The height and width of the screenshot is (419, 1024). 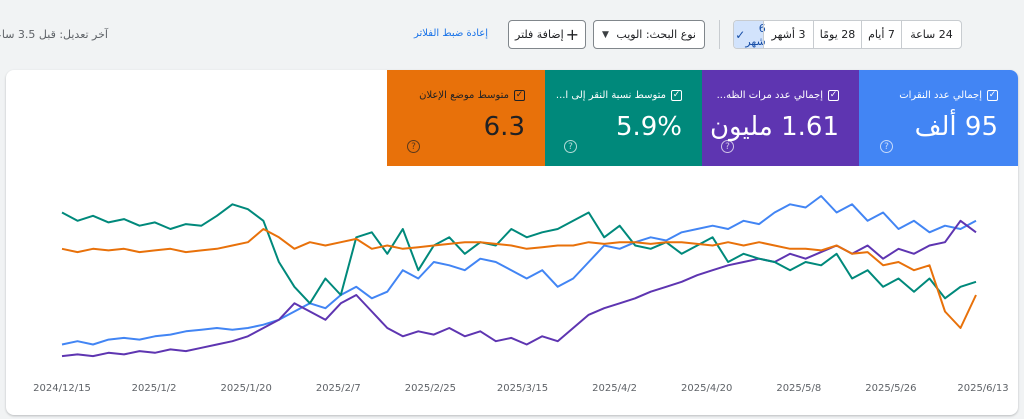 What do you see at coordinates (504, 127) in the screenshot?
I see `metric-value: 6.3` at bounding box center [504, 127].